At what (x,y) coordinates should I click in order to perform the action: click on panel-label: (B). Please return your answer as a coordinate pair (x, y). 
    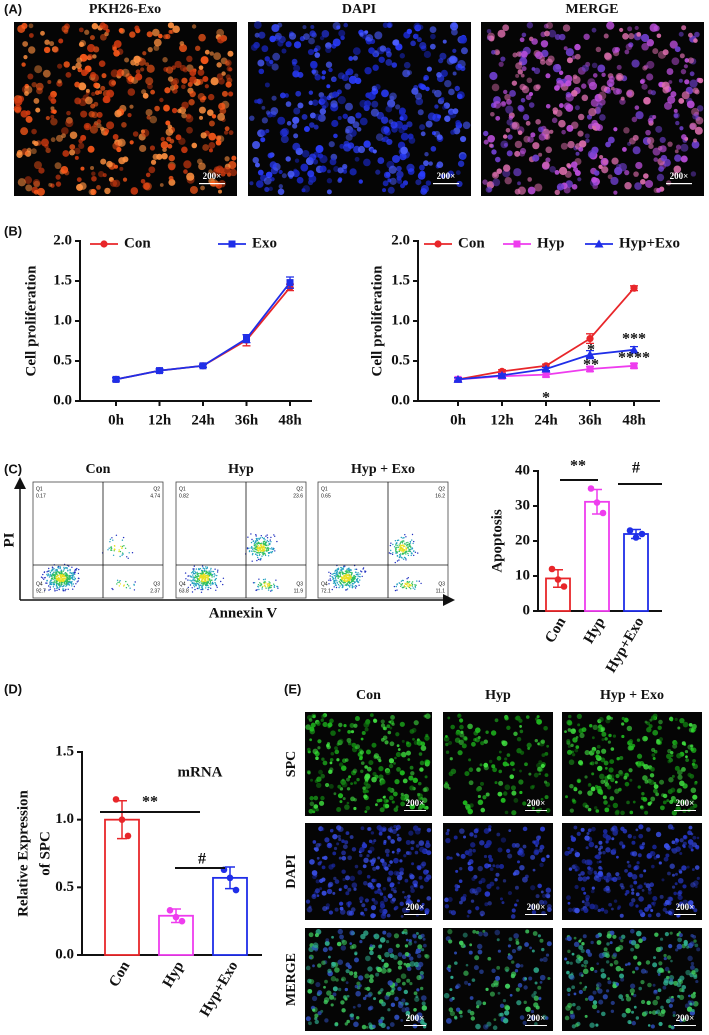
    Looking at the image, I should click on (13, 230).